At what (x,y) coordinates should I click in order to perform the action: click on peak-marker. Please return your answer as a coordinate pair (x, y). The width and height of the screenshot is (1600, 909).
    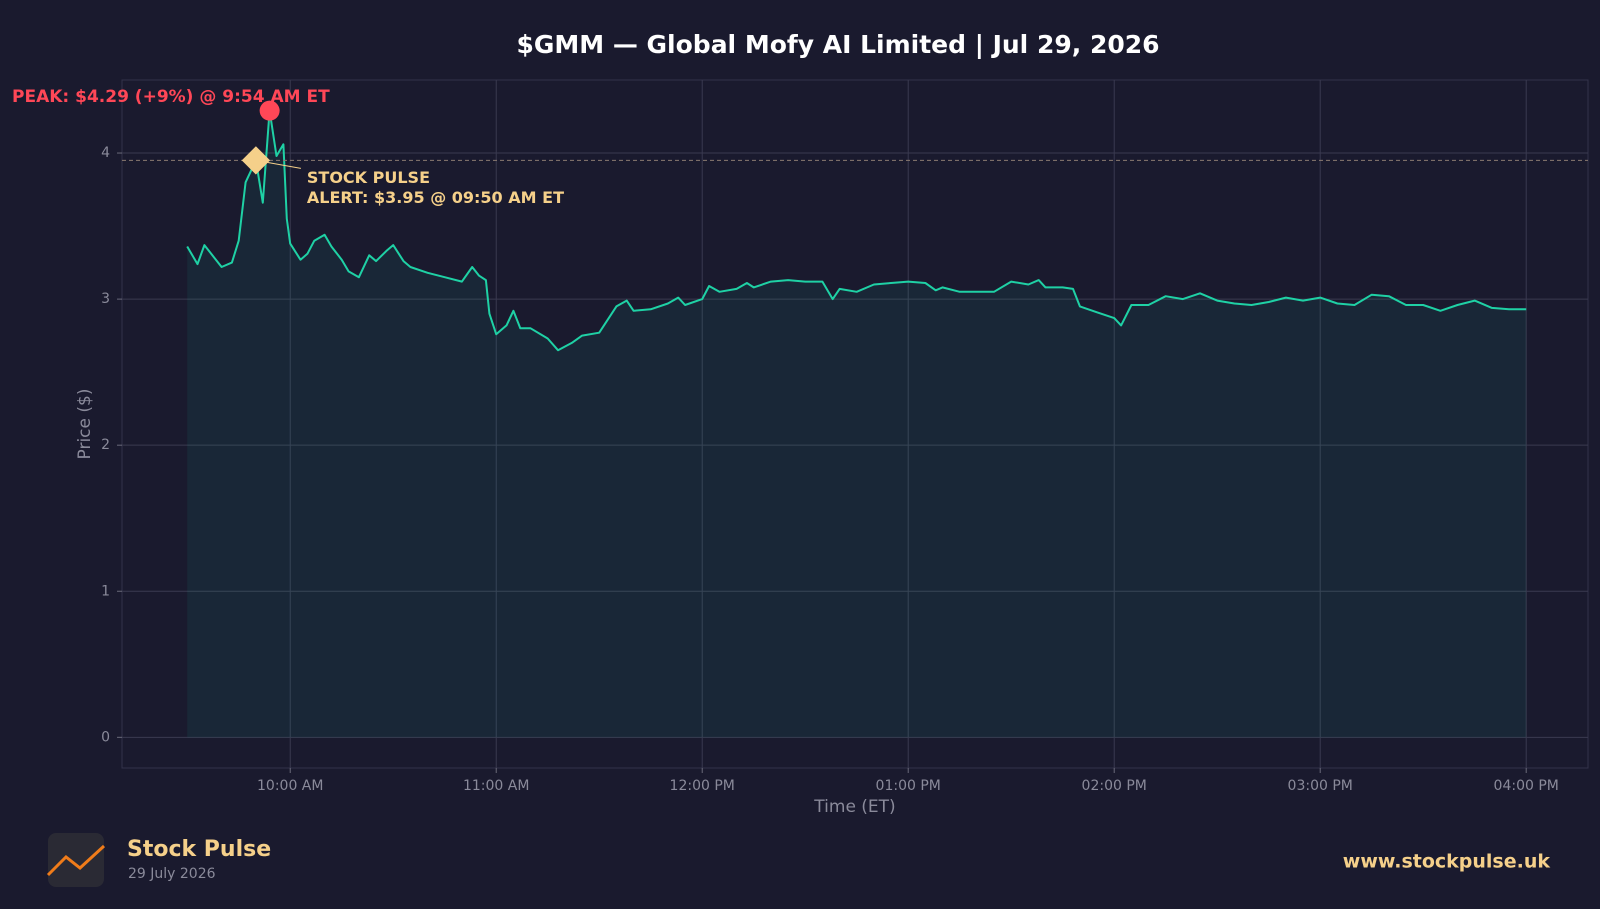
    Looking at the image, I should click on (269, 110).